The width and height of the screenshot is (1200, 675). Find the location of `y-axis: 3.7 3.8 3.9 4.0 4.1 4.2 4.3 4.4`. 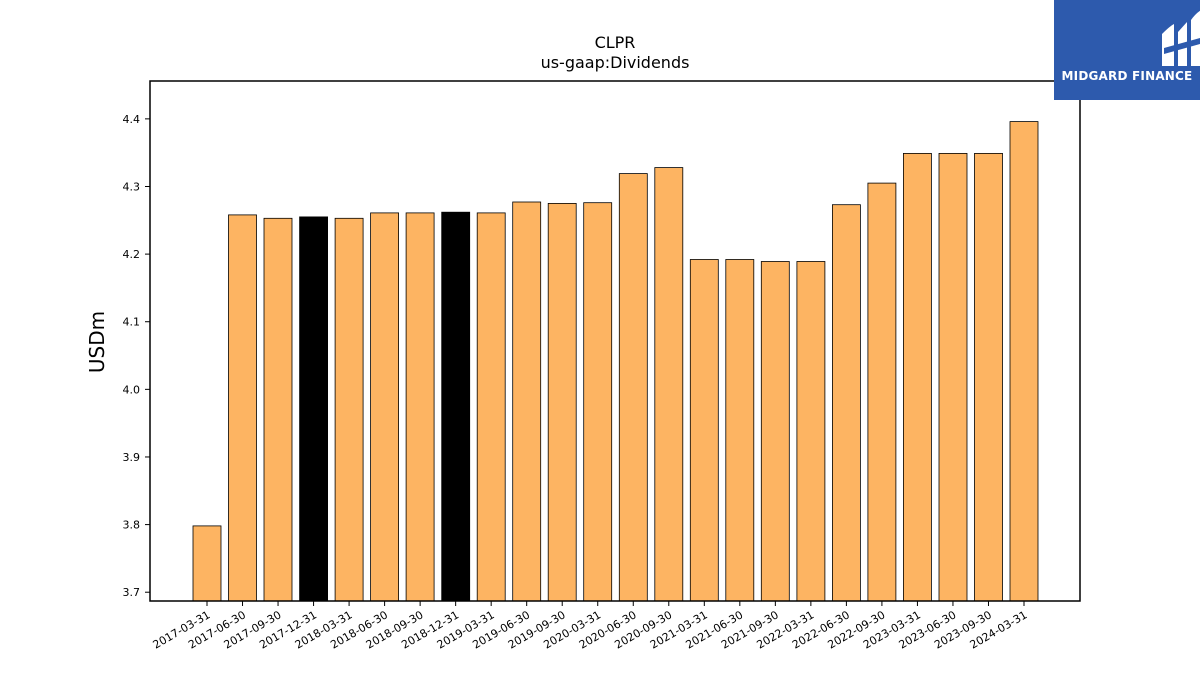

y-axis: 3.7 3.8 3.9 4.0 4.1 4.2 4.3 4.4 is located at coordinates (136, 356).